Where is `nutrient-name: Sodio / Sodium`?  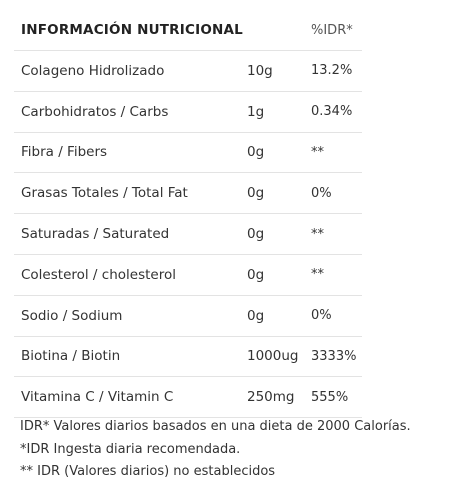
nutrient-name: Sodio / Sodium is located at coordinates (127, 316).